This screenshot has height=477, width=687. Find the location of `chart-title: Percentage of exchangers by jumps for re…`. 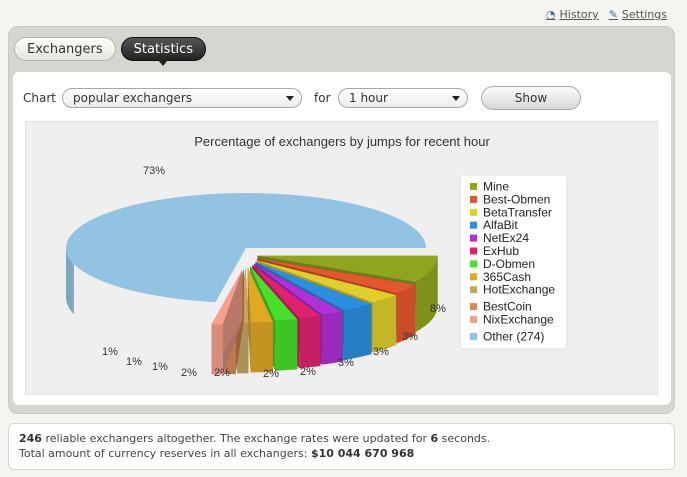

chart-title: Percentage of exchangers by jumps for re… is located at coordinates (342, 141).